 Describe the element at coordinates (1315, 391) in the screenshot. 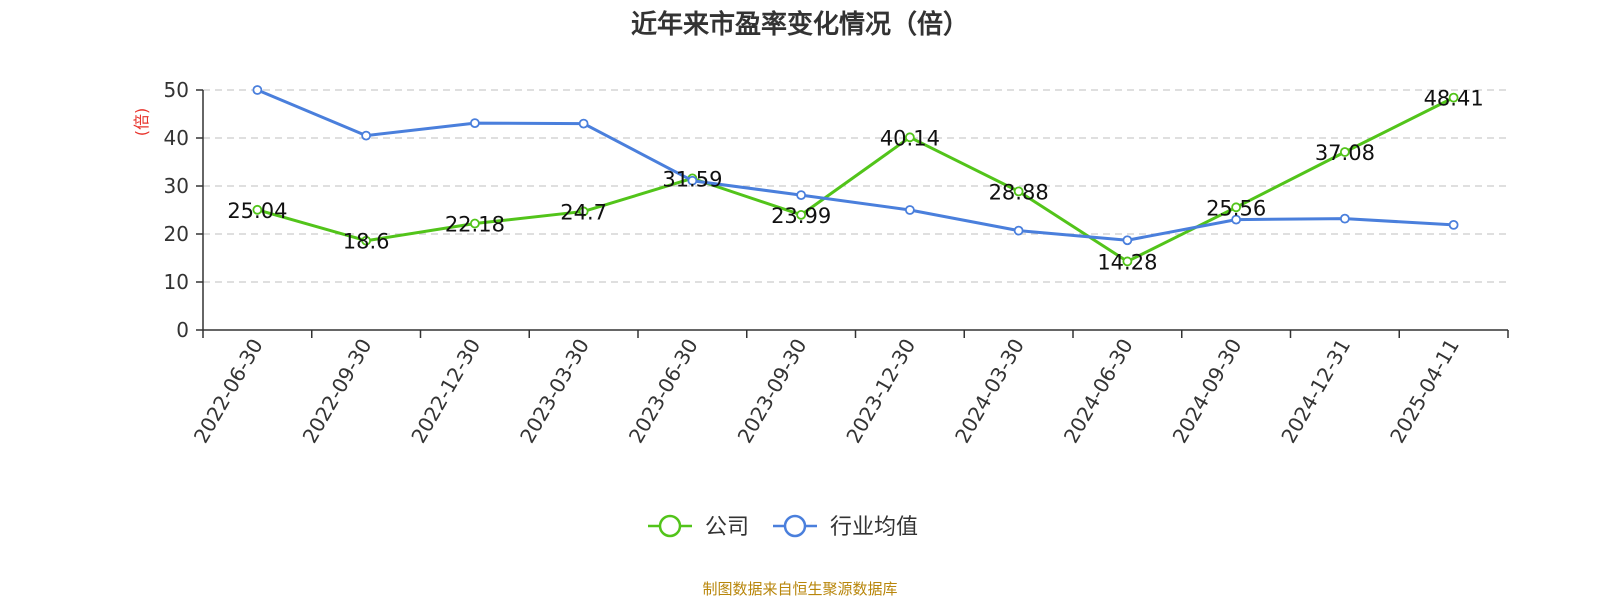

I see `x-tick-label: 2024-12-31` at that location.